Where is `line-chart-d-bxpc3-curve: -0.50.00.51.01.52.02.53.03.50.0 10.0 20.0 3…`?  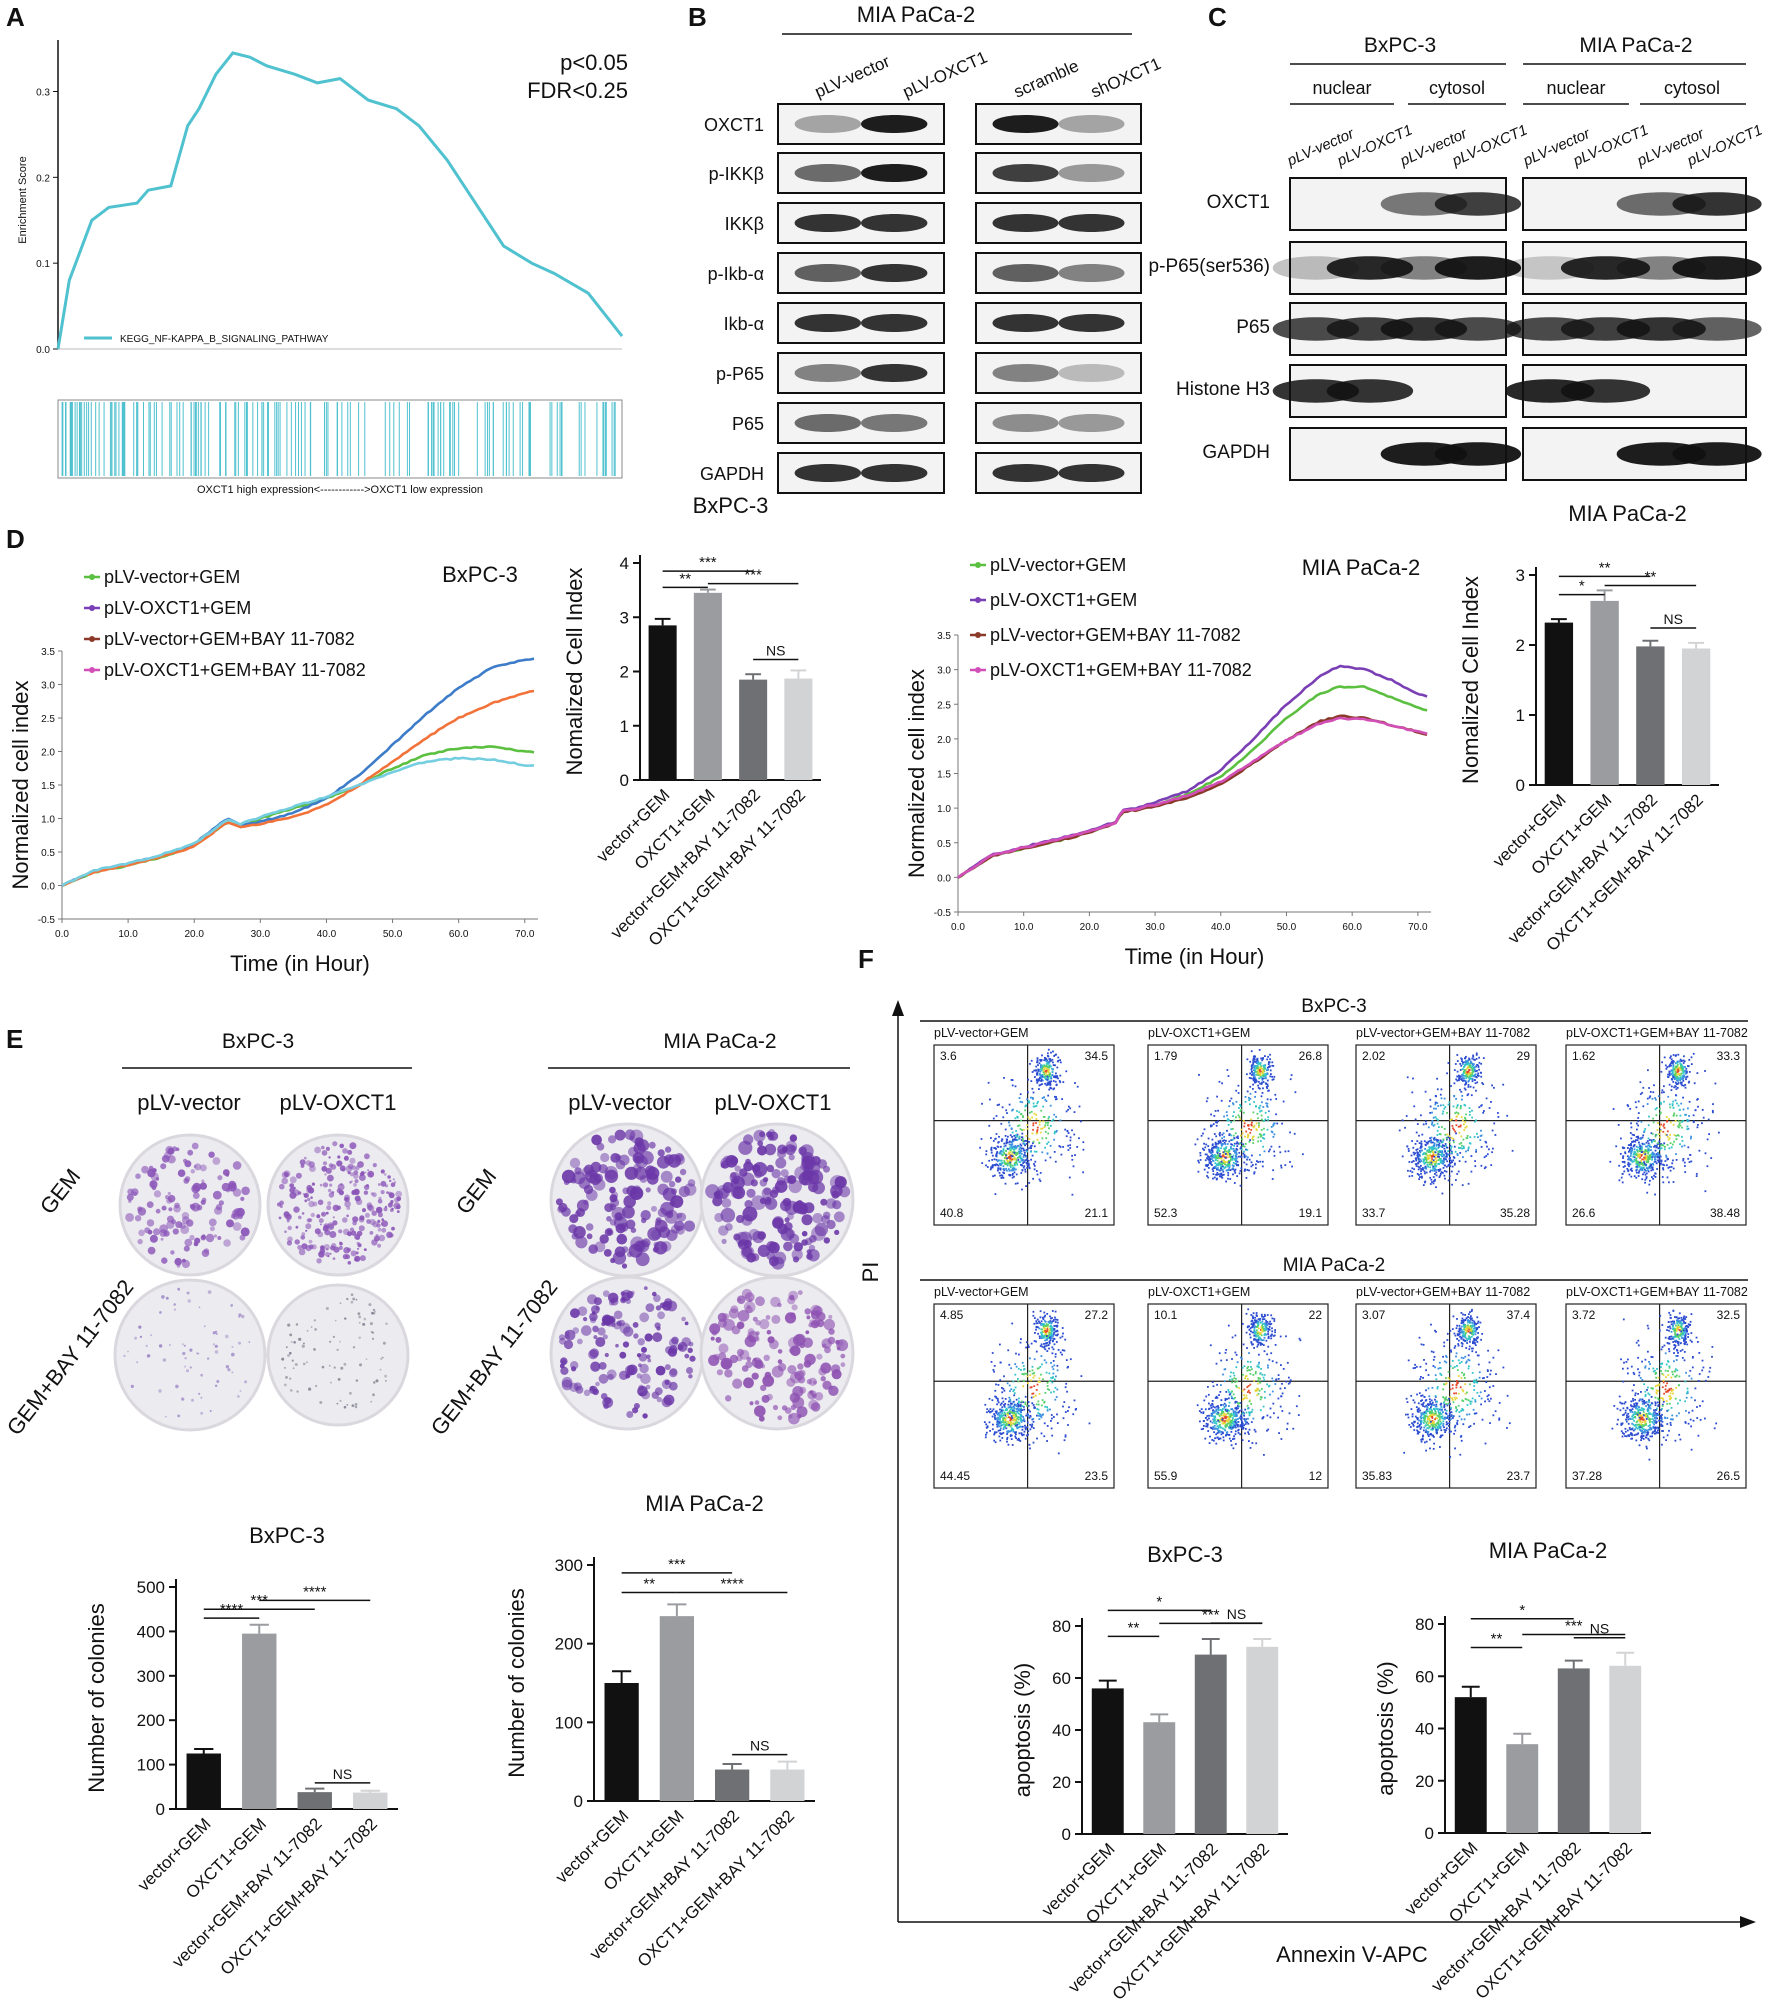 line-chart-d-bxpc3-curve: -0.50.00.51.01.52.02.53.03.50.0 10.0 20.0 3… is located at coordinates (273, 811).